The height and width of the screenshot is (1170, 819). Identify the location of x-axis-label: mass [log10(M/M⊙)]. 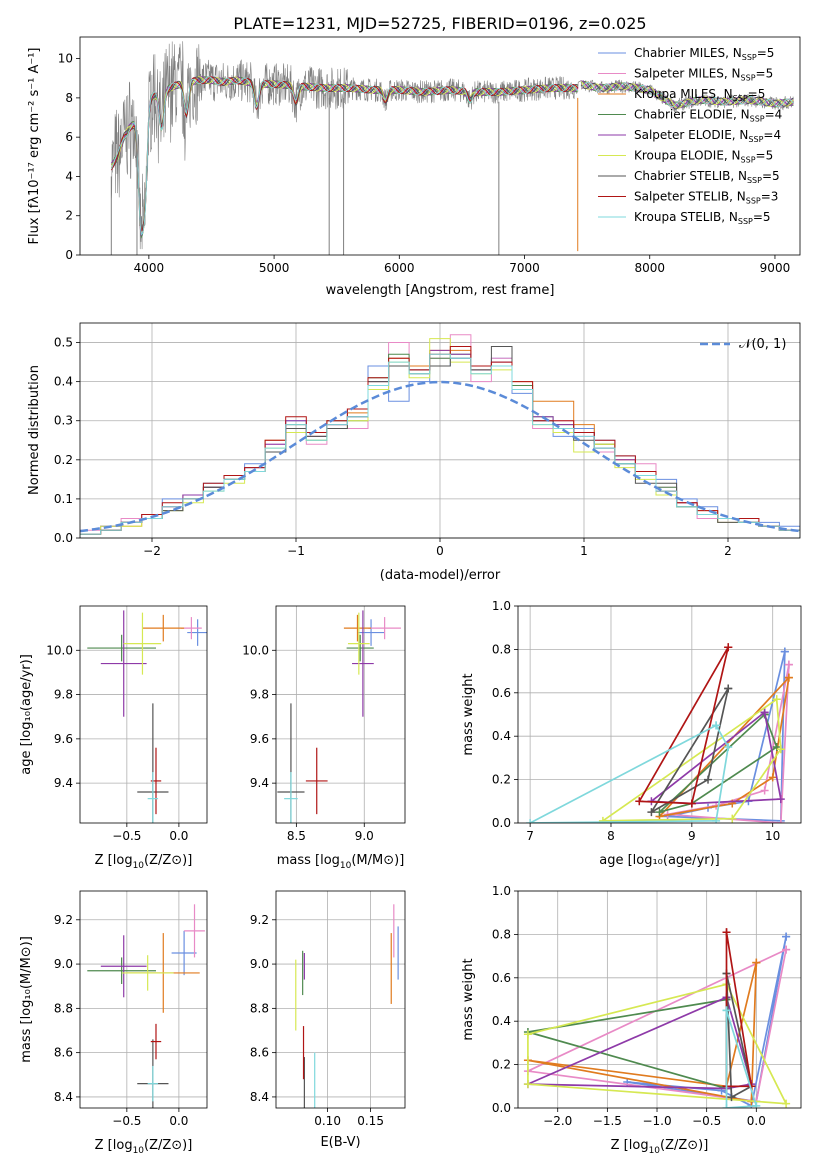
(341, 862).